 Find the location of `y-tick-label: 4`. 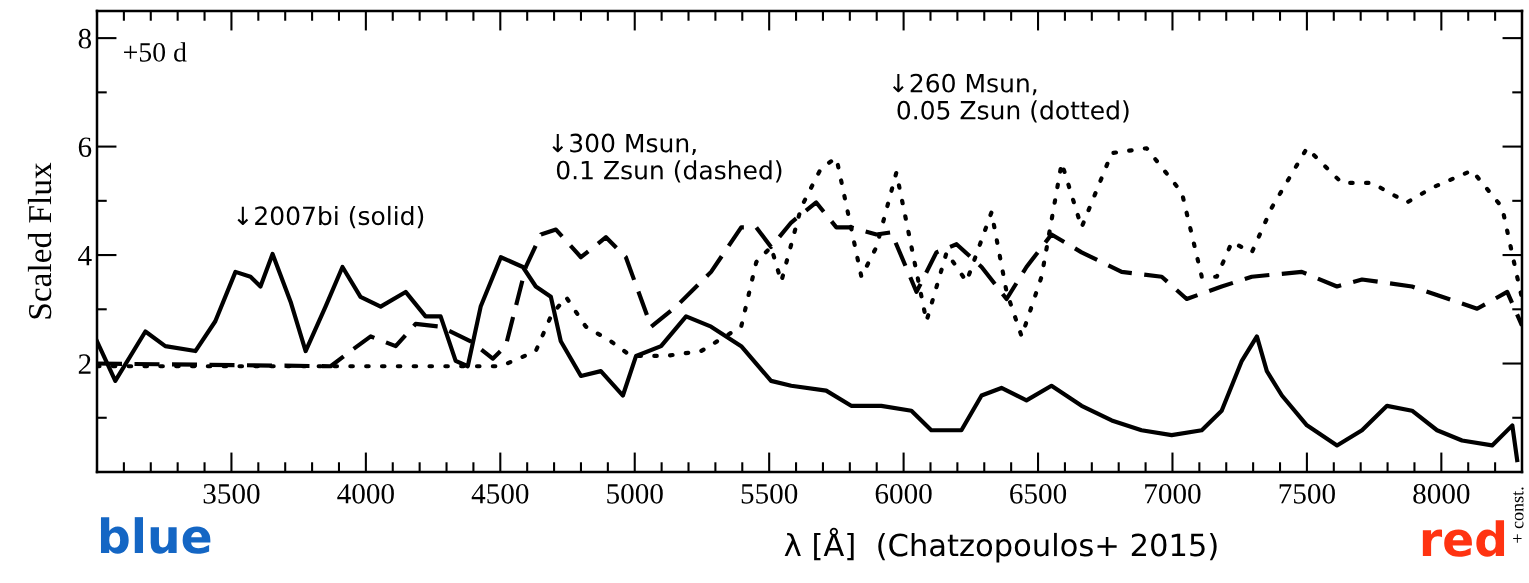

y-tick-label: 4 is located at coordinates (85, 255).